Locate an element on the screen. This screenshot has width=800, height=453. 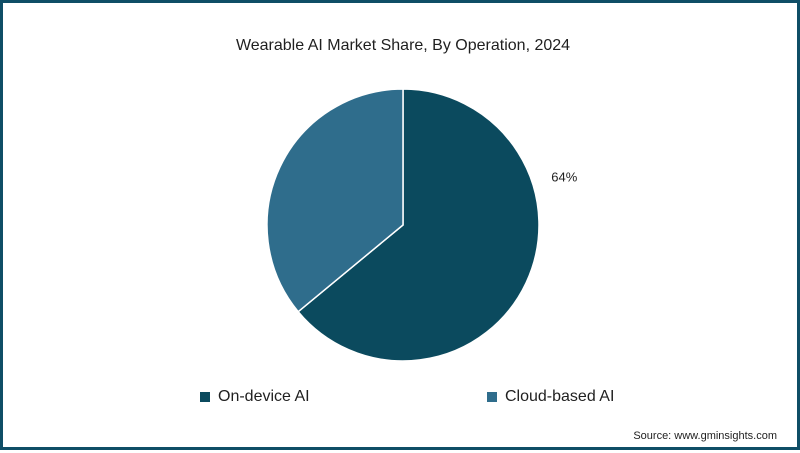
legend-item-on-device-ai: On-device AI is located at coordinates (255, 397).